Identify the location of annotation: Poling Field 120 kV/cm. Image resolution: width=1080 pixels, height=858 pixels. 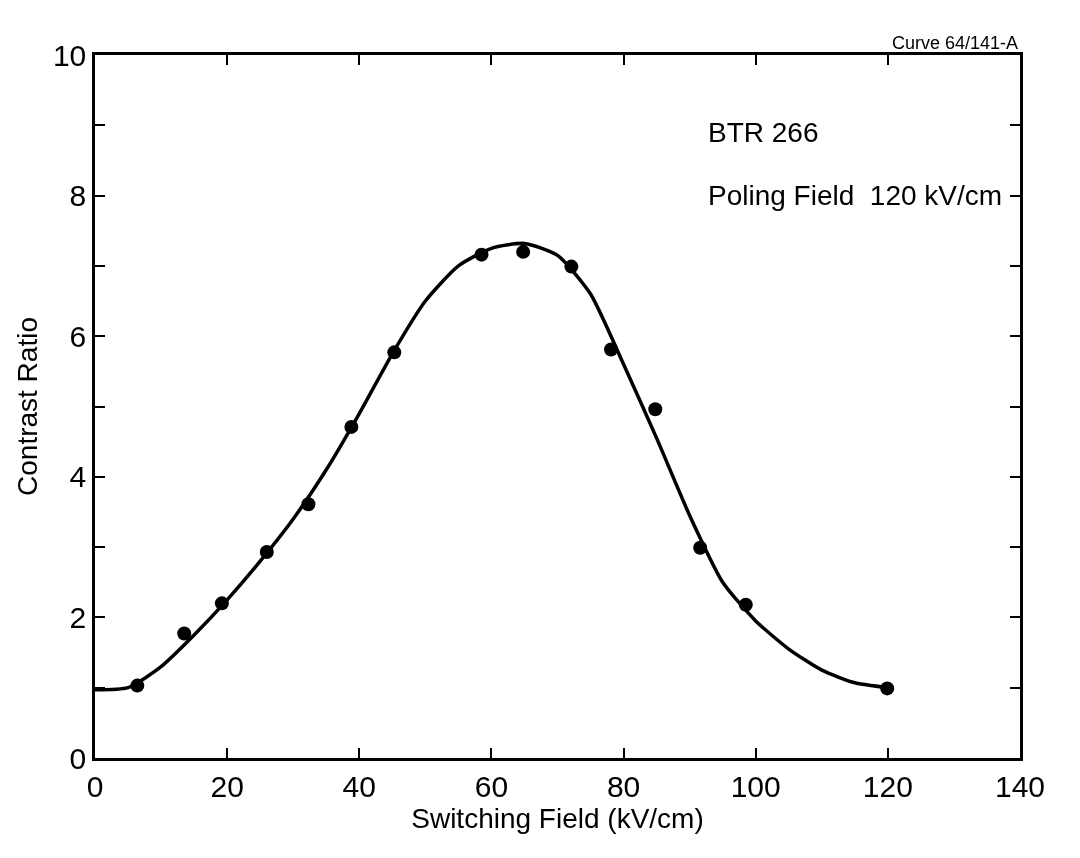
(855, 195).